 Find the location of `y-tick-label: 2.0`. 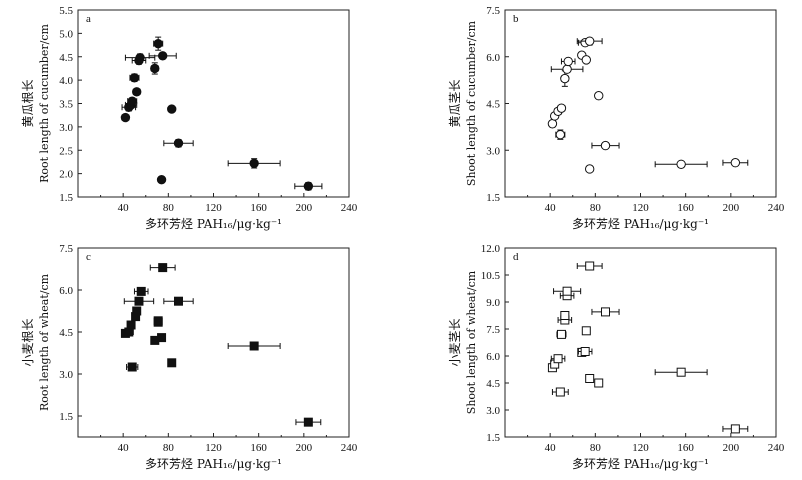

y-tick-label: 2.0 is located at coordinates (66, 175).